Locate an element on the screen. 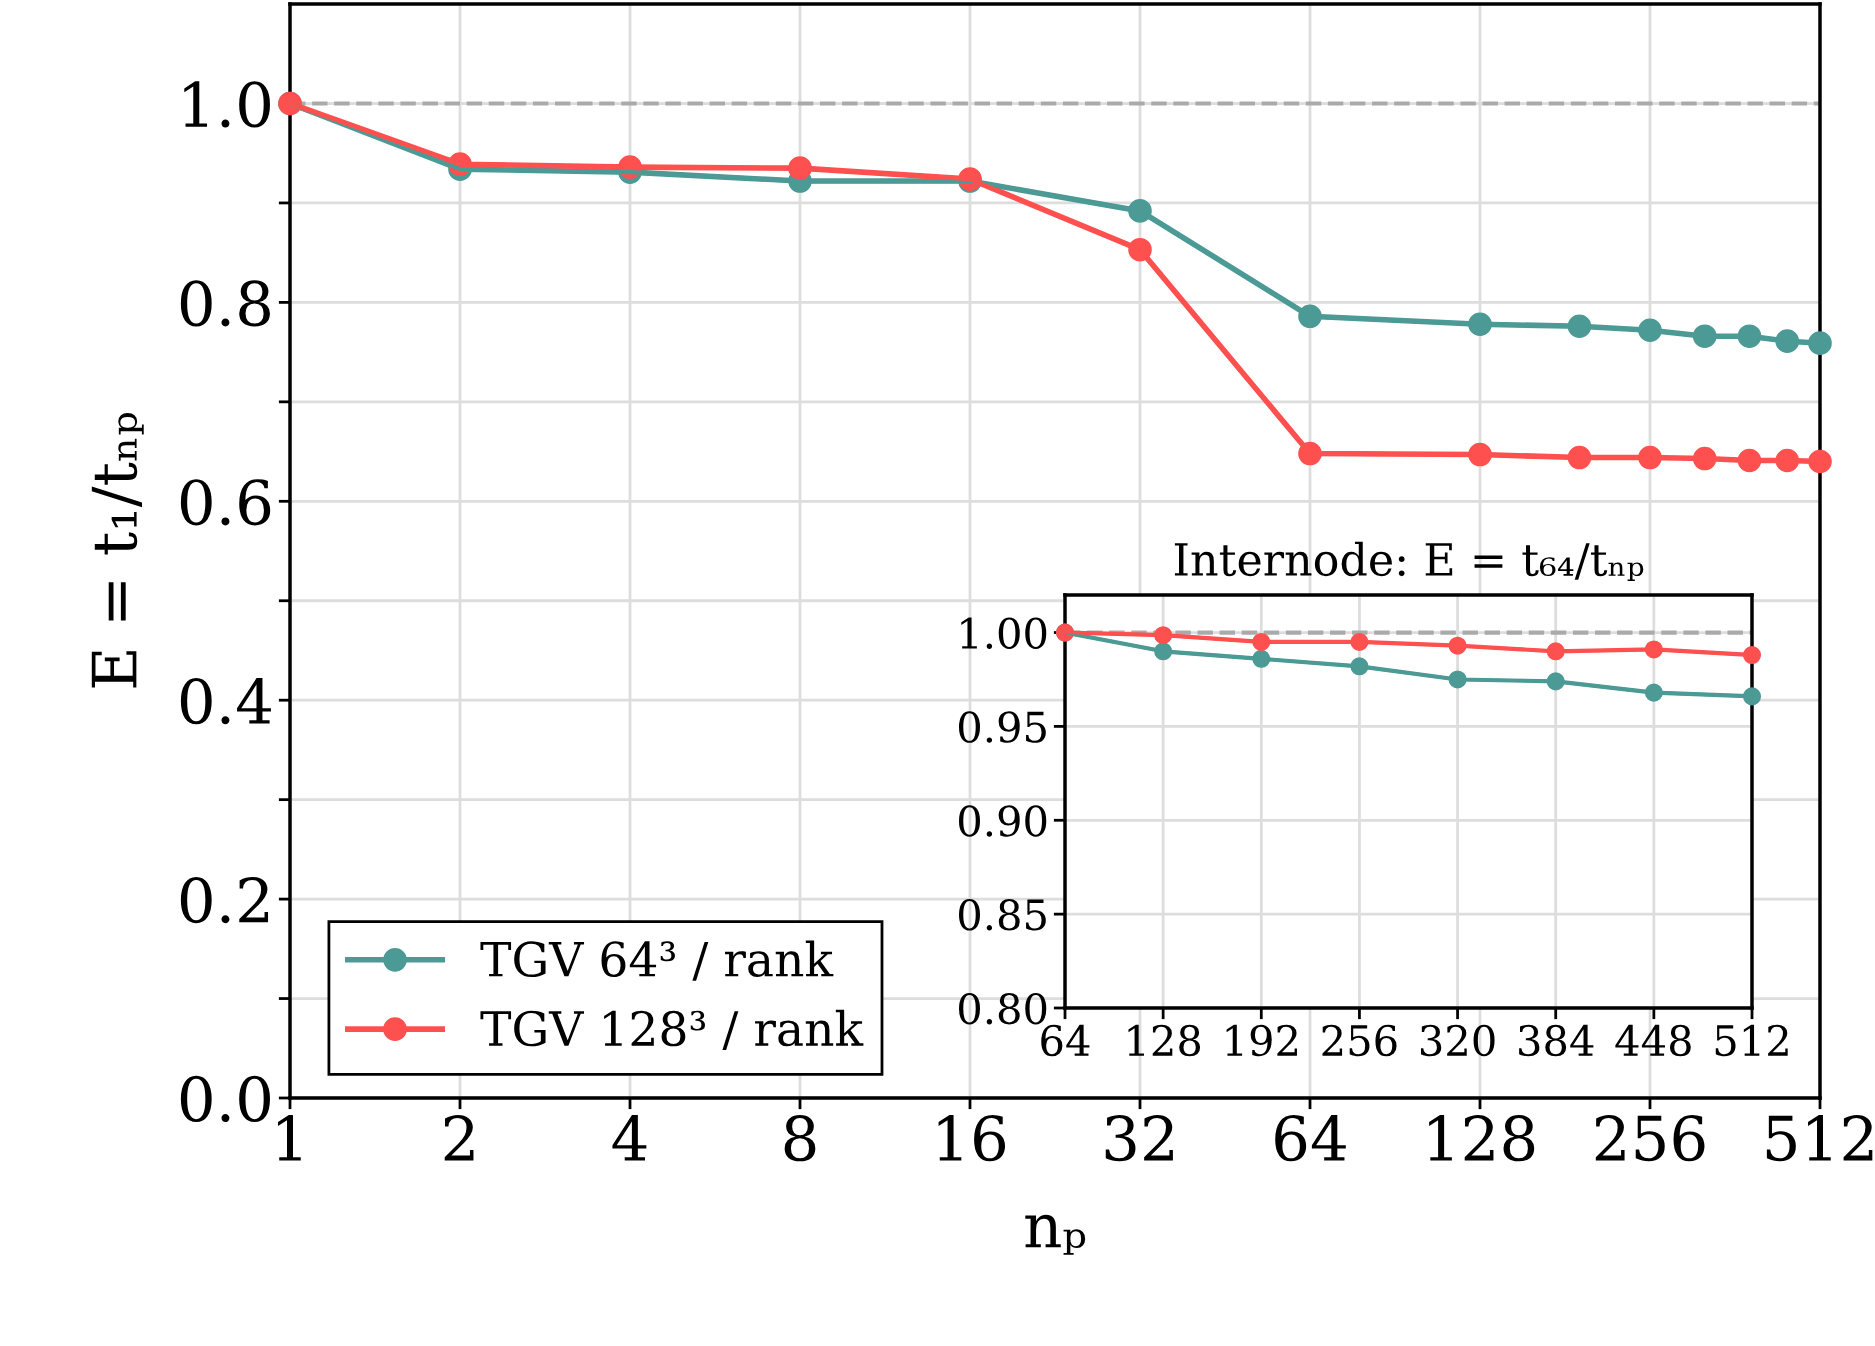 The image size is (1875, 1346). x-tick-label: 448 is located at coordinates (1653, 1040).